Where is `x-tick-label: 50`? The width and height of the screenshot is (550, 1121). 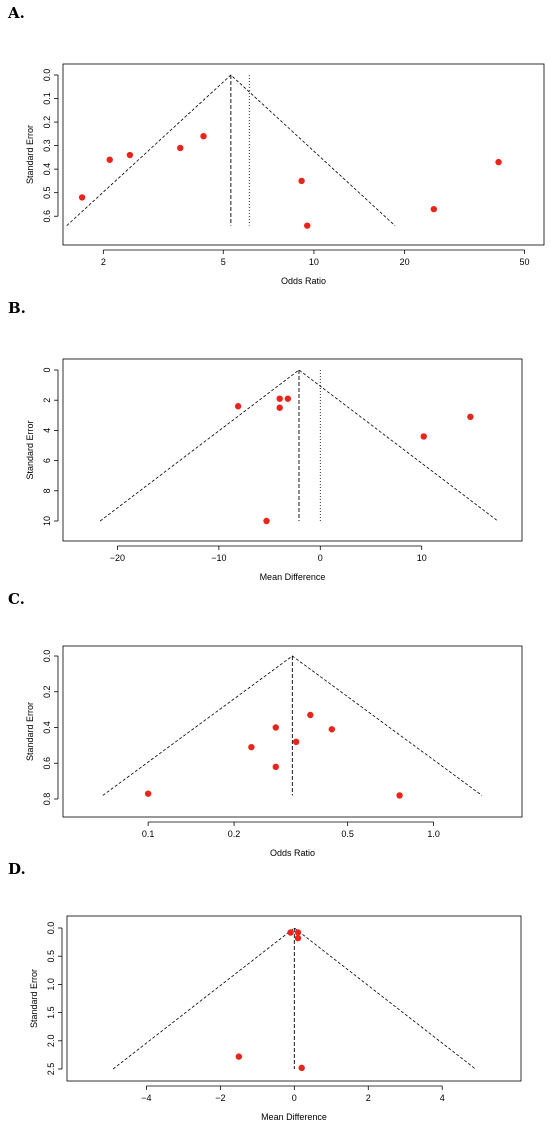
x-tick-label: 50 is located at coordinates (525, 262).